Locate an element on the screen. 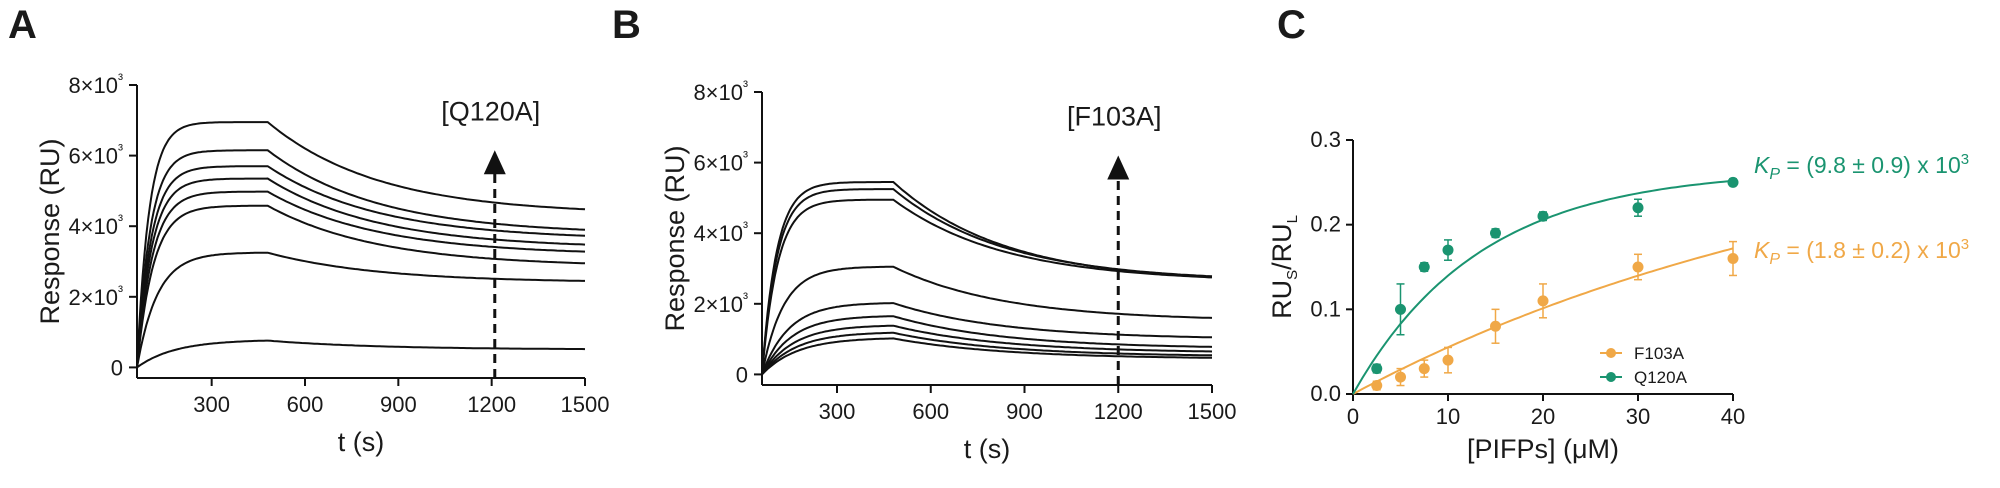  panel-a-y-tick-label: 4×10³ is located at coordinates (95, 225).